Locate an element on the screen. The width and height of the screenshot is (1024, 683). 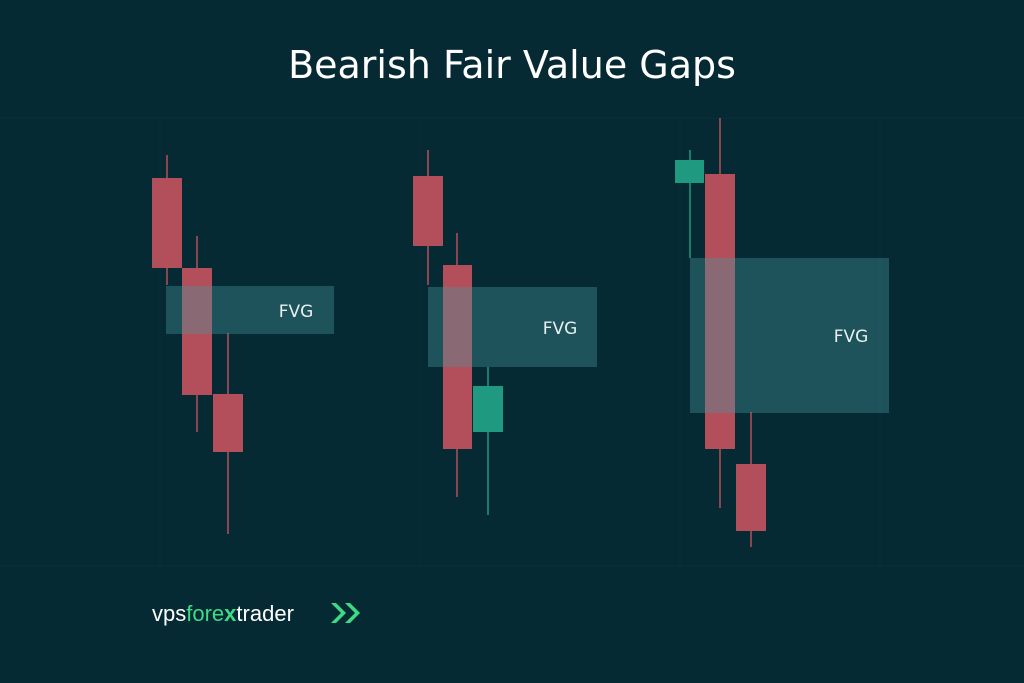
title: Bearish Fair Value Gaps is located at coordinates (512, 65).